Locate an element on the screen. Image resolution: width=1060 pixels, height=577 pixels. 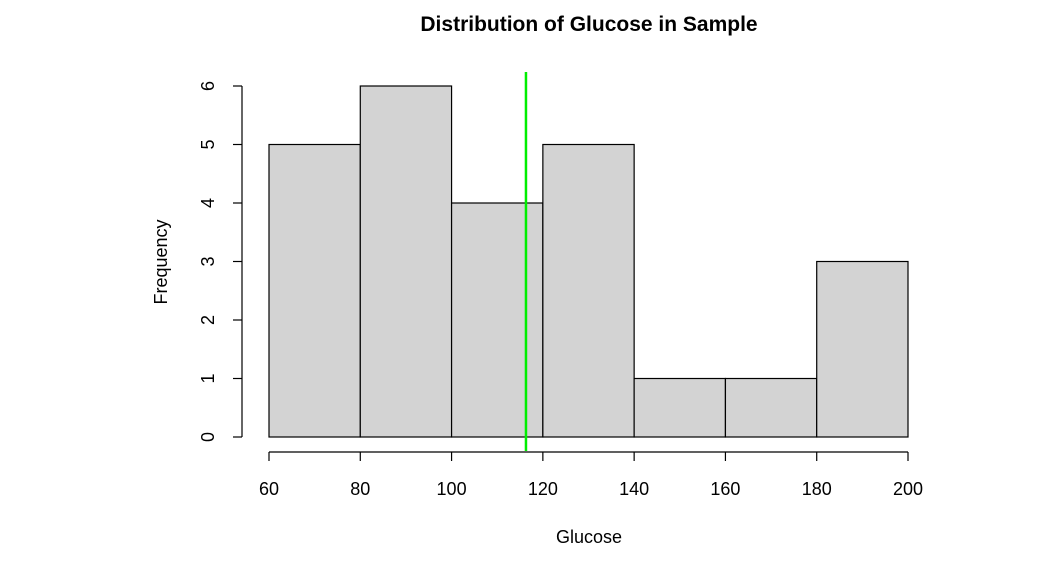
y-tick-label: 3 is located at coordinates (208, 261).